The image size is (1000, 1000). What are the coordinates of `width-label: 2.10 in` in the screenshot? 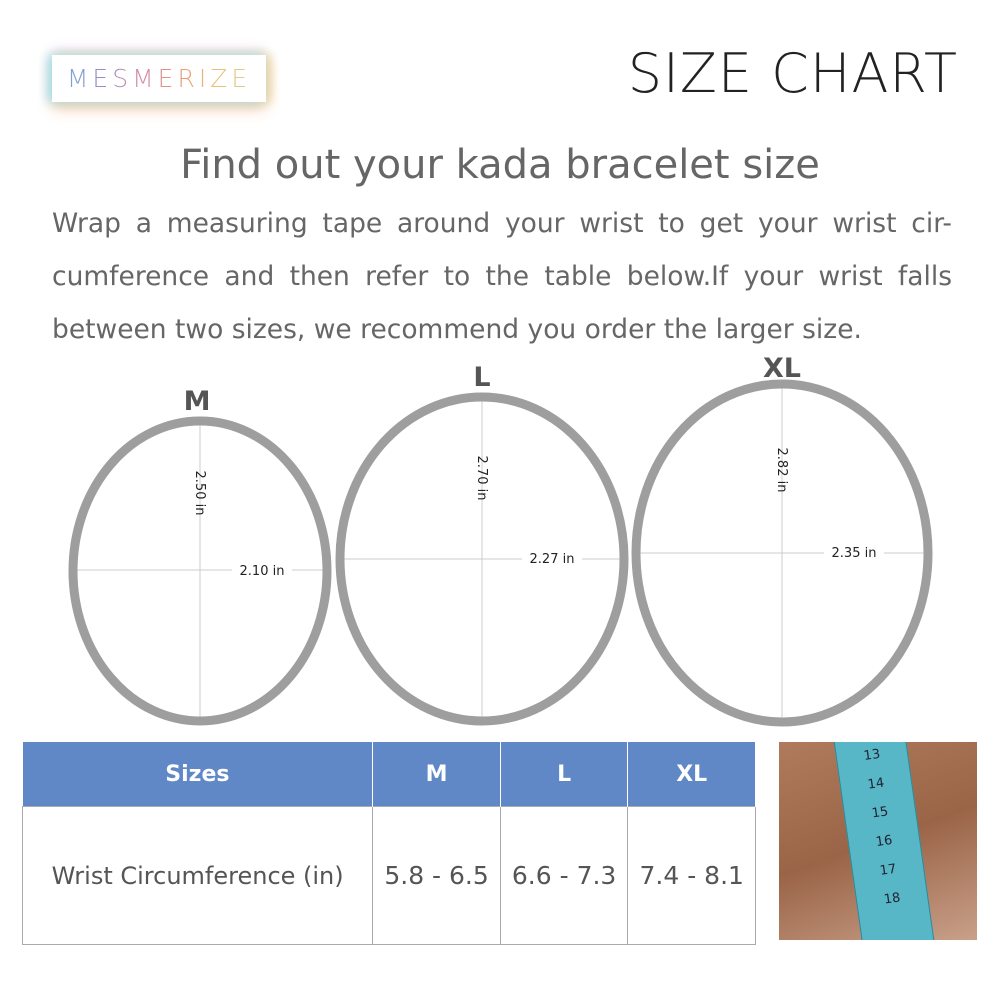 It's located at (262, 571).